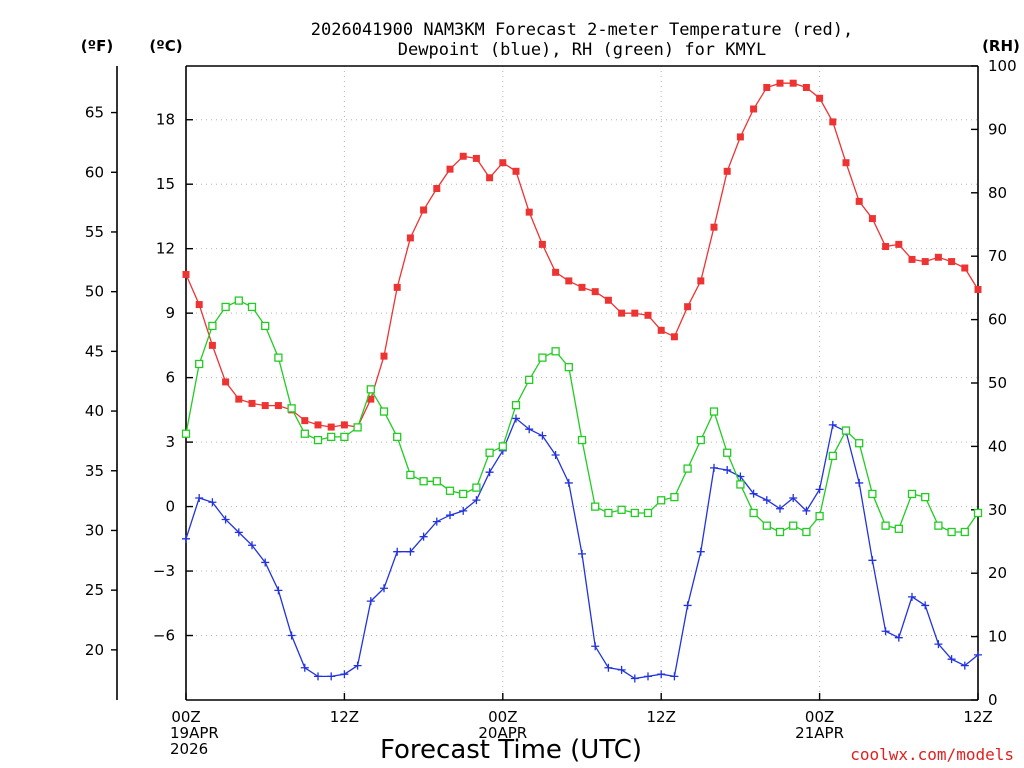 The width and height of the screenshot is (1024, 768). Describe the element at coordinates (94, 351) in the screenshot. I see `fahrenheit-tick-label: 45` at that location.